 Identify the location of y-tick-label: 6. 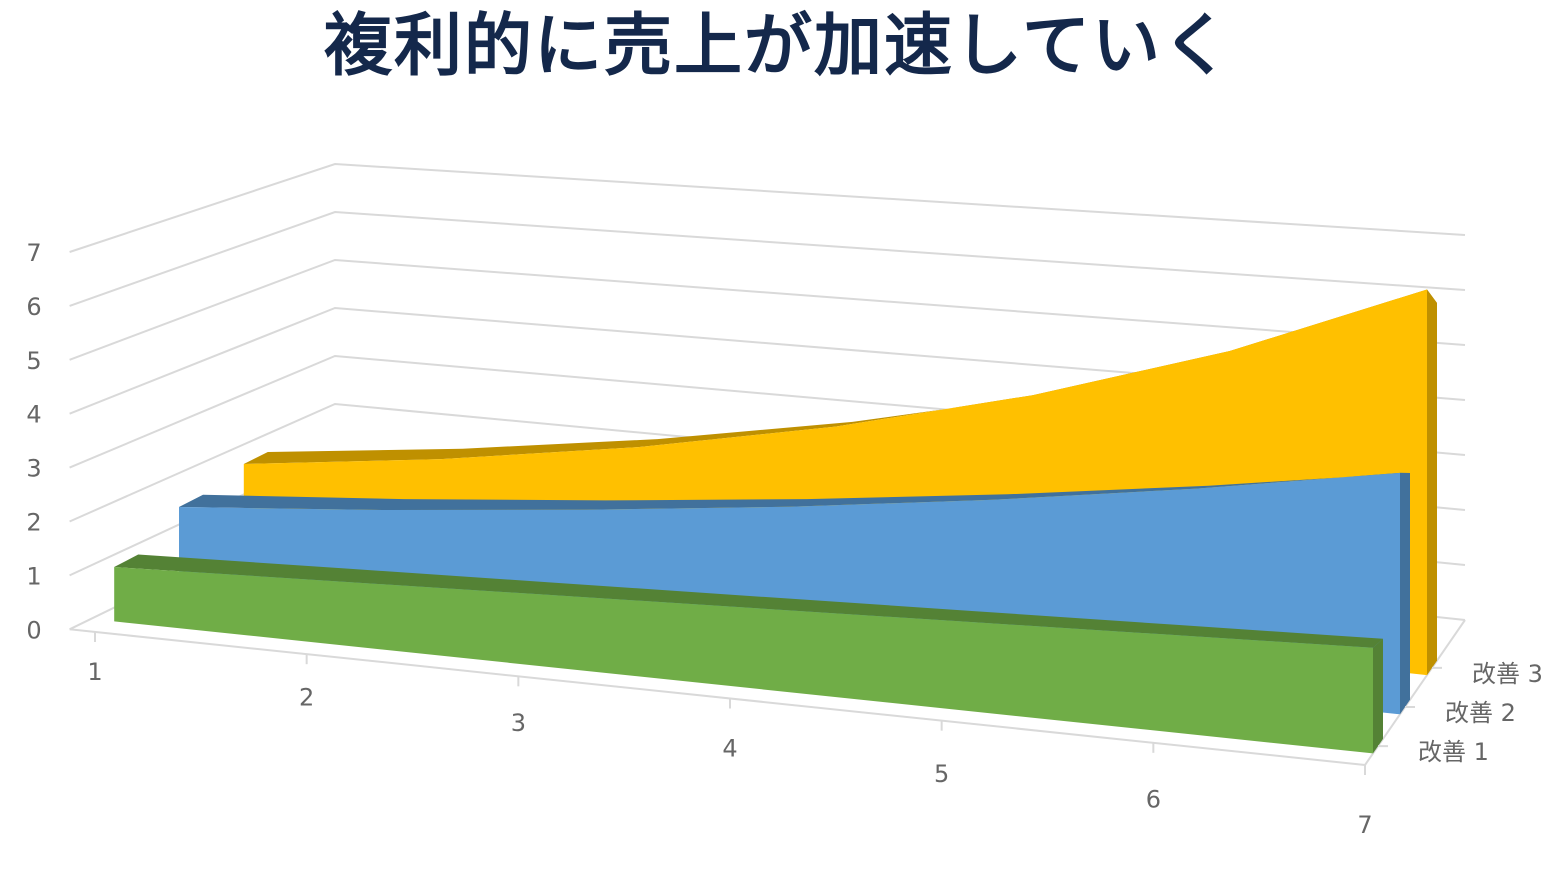
(33, 307).